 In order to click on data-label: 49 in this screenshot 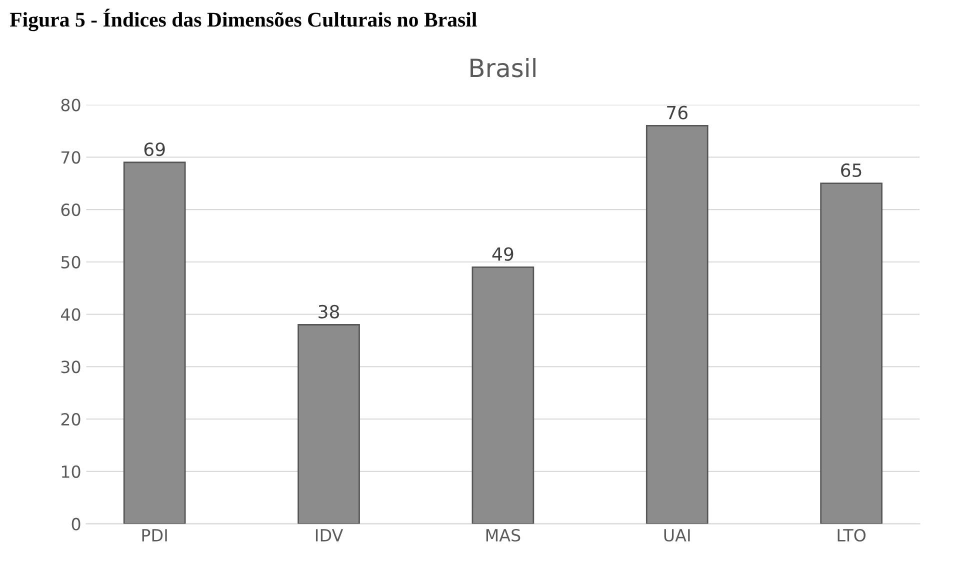, I will do `click(503, 254)`.